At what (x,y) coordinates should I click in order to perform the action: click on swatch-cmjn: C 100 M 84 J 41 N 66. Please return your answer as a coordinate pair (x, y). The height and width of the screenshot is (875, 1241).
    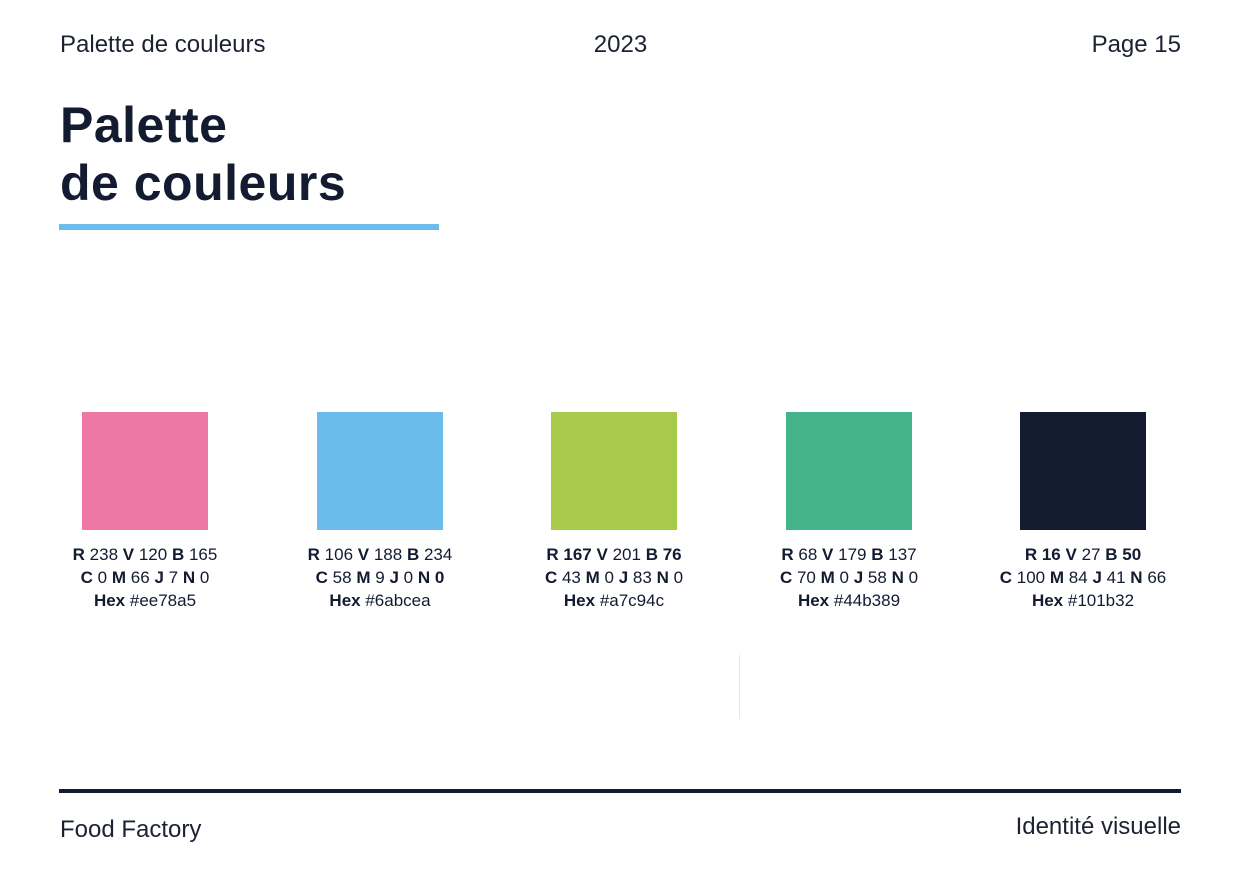
    Looking at the image, I should click on (1083, 577).